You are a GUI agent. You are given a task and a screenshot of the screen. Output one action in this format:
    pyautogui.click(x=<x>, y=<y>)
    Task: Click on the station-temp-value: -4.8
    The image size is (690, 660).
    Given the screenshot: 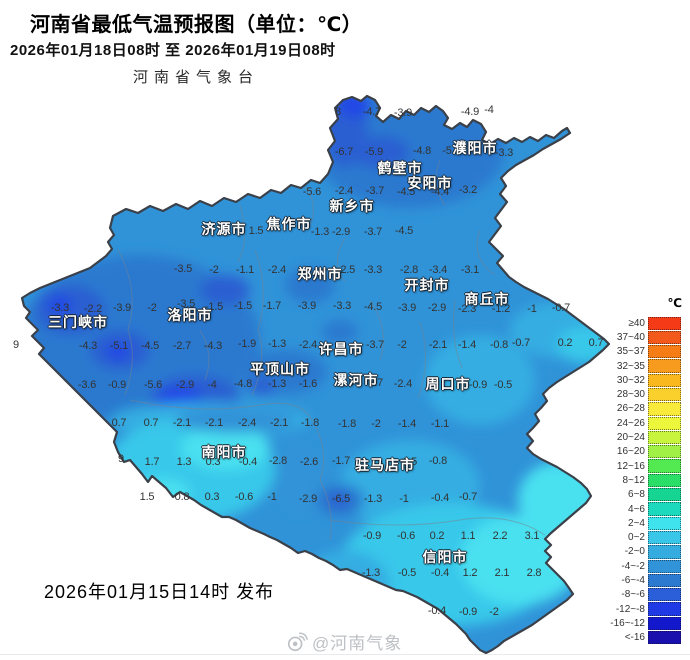 What is the action you would take?
    pyautogui.click(x=422, y=151)
    